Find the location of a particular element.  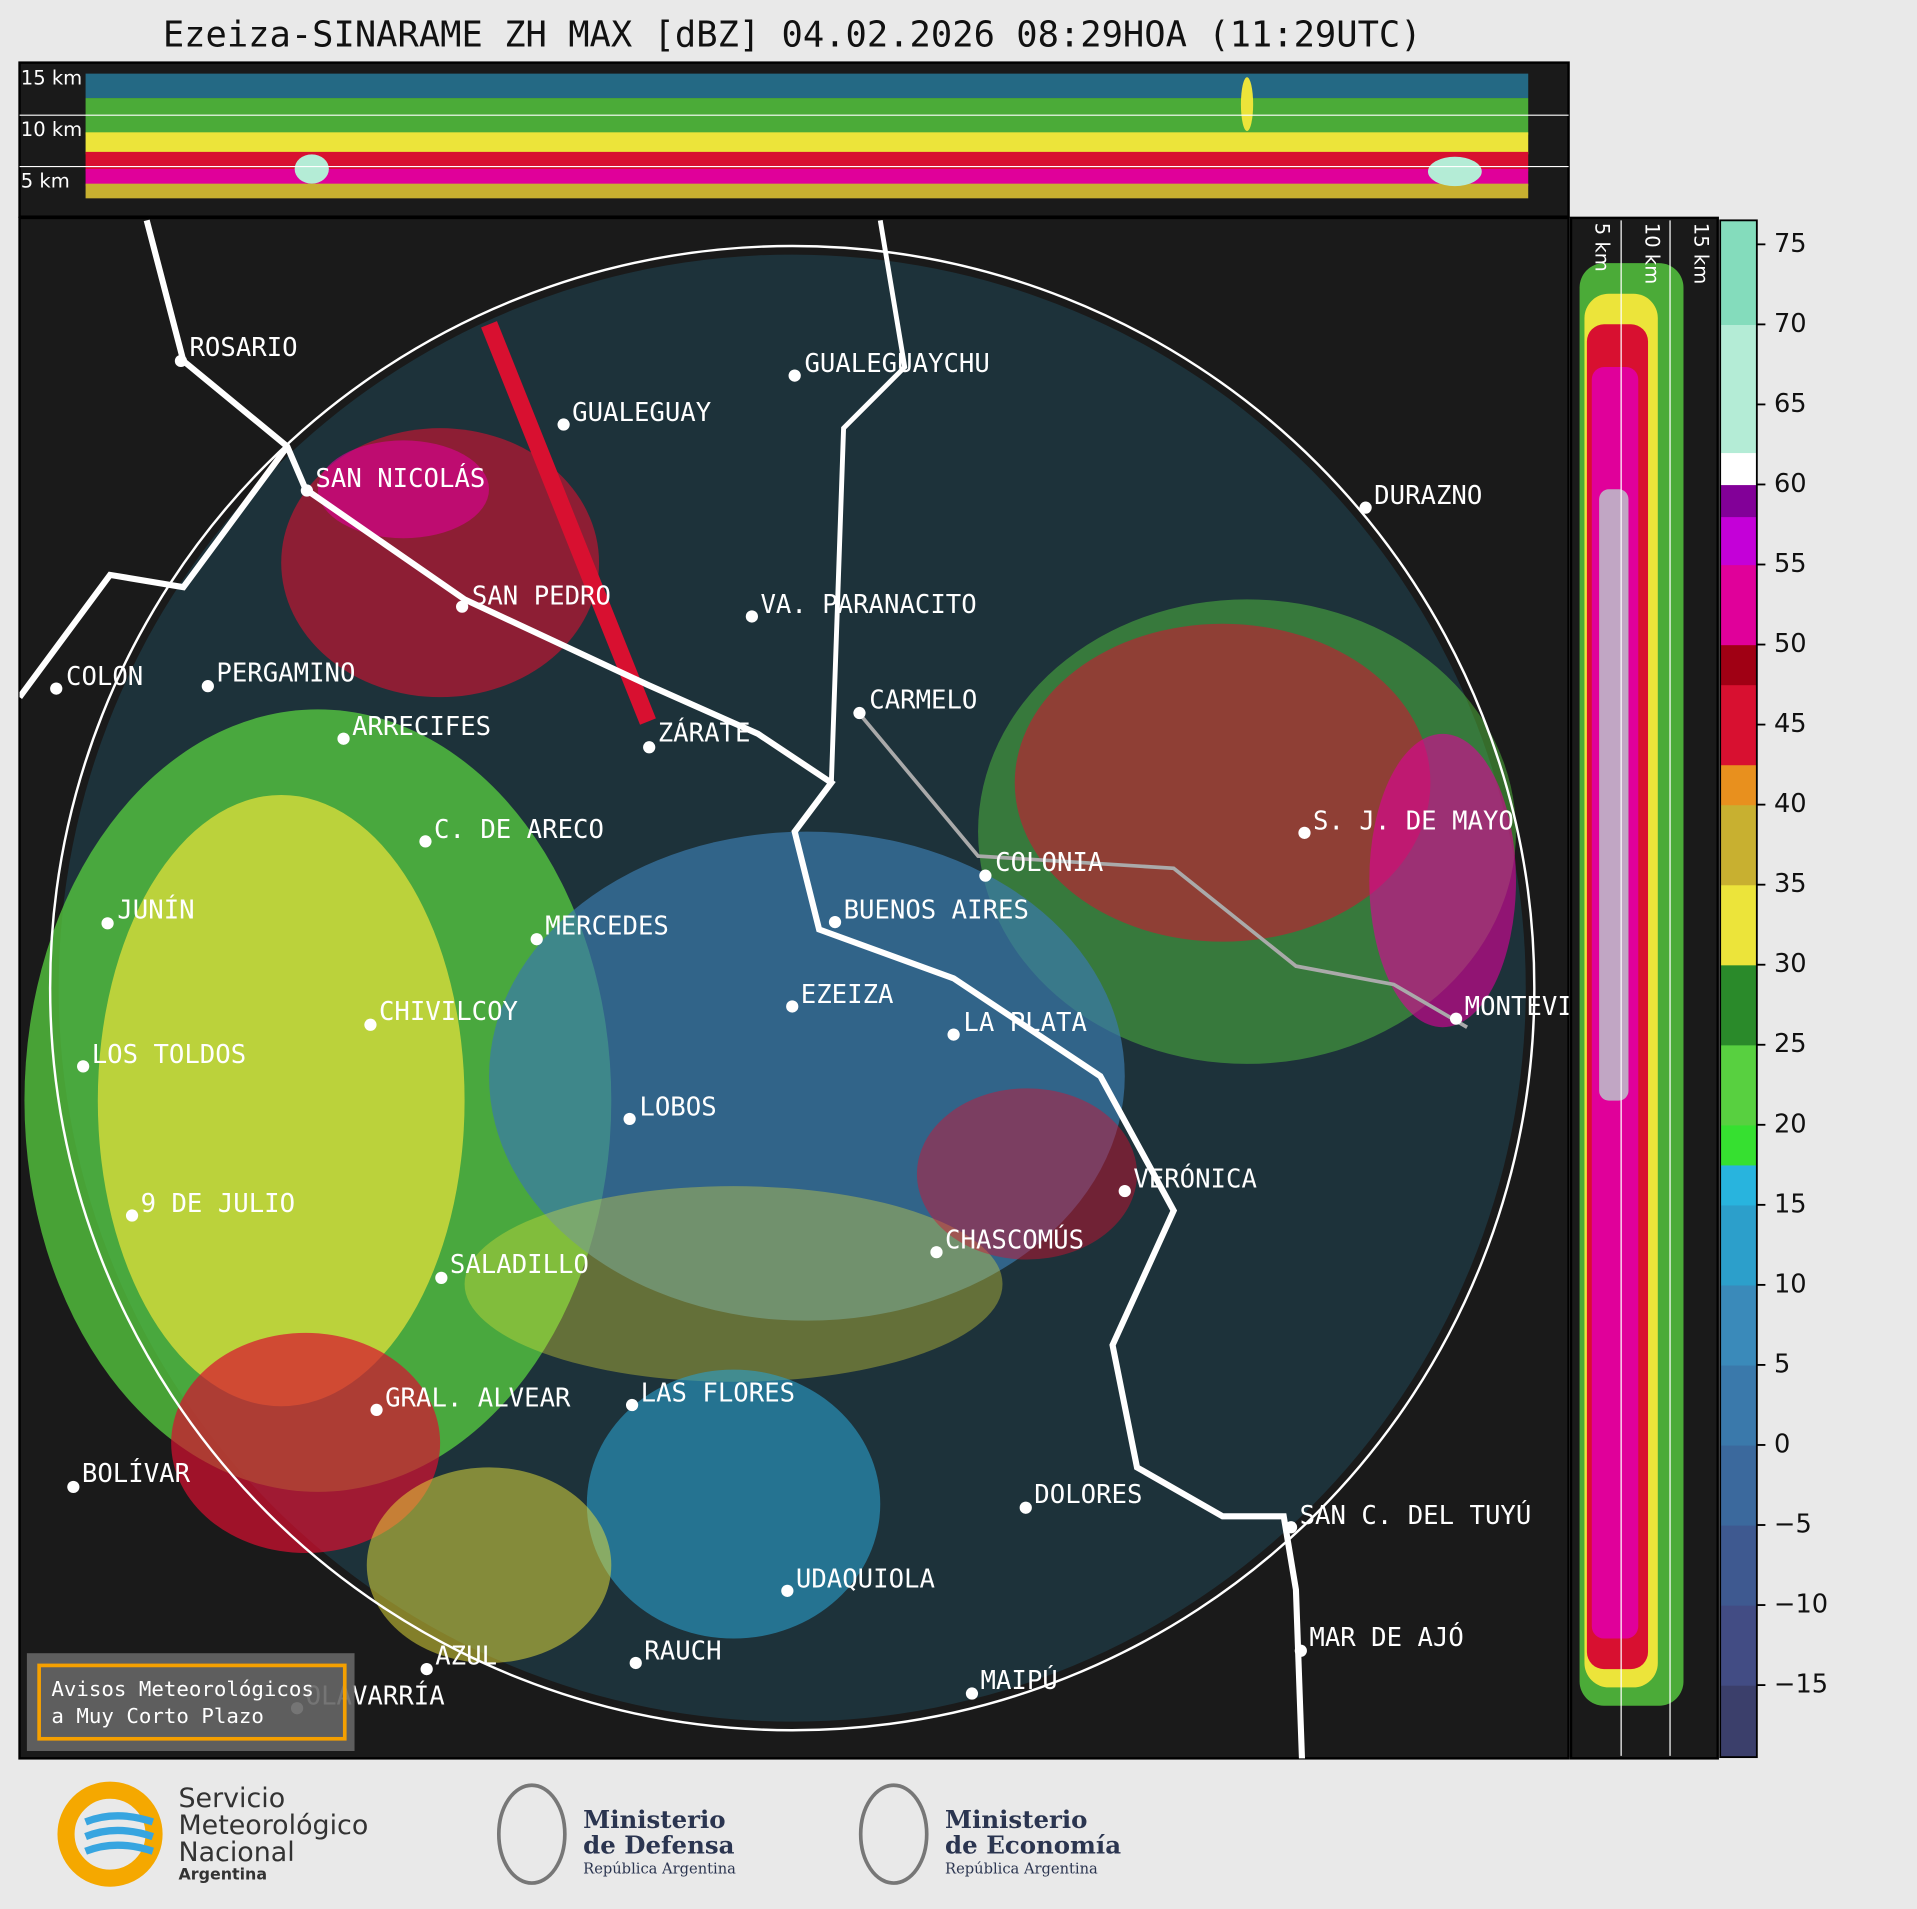

colorbar-tick-label: 35 is located at coordinates (1790, 884).